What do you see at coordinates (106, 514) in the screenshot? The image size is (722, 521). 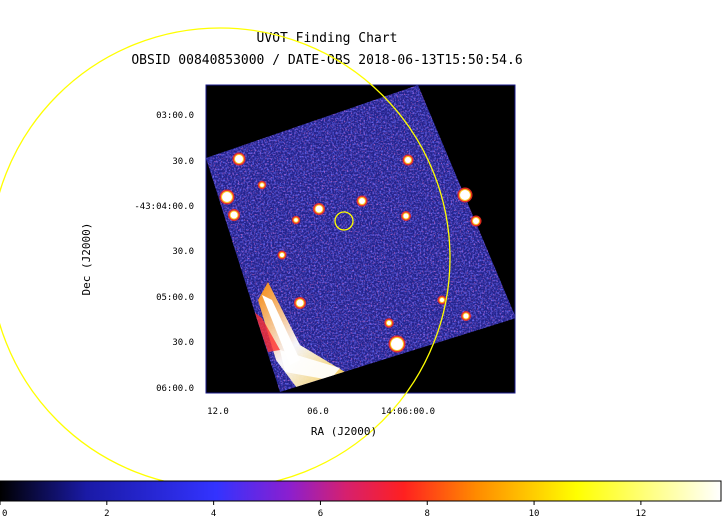 I see `colorbar-tick-label: 2` at bounding box center [106, 514].